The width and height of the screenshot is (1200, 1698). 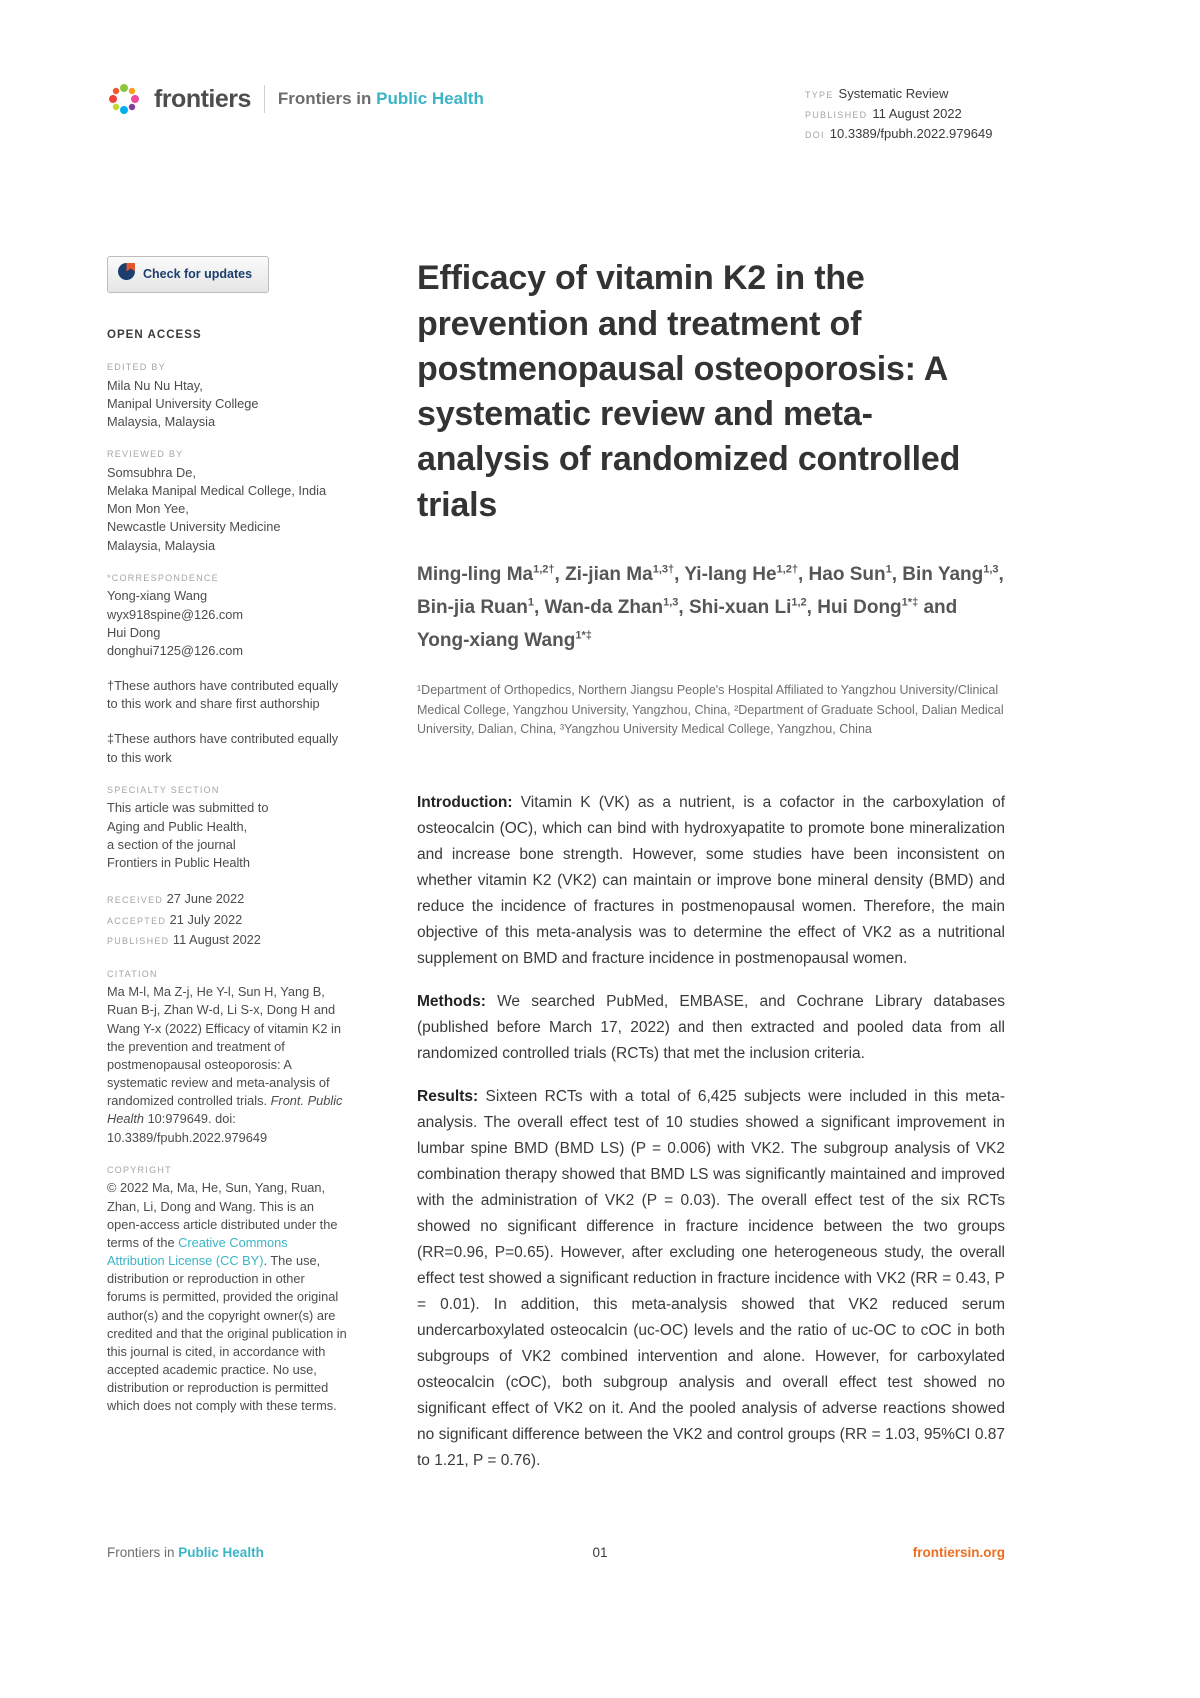 What do you see at coordinates (953, 574) in the screenshot?
I see `author: Bin Yang1,3,` at bounding box center [953, 574].